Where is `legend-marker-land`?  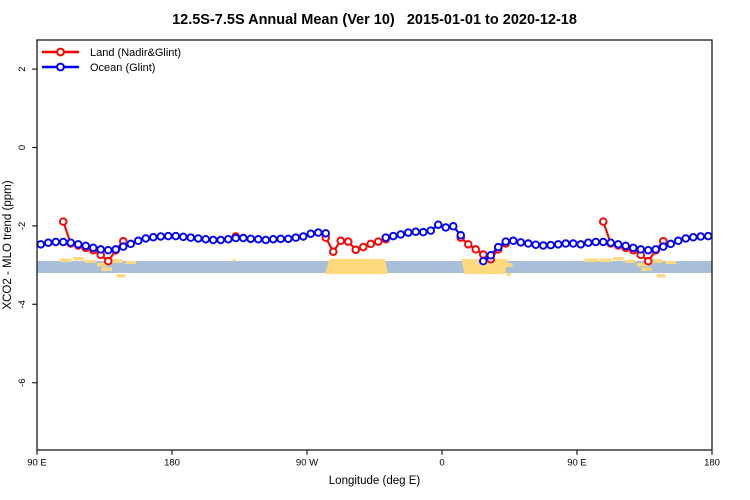 legend-marker-land is located at coordinates (60, 52).